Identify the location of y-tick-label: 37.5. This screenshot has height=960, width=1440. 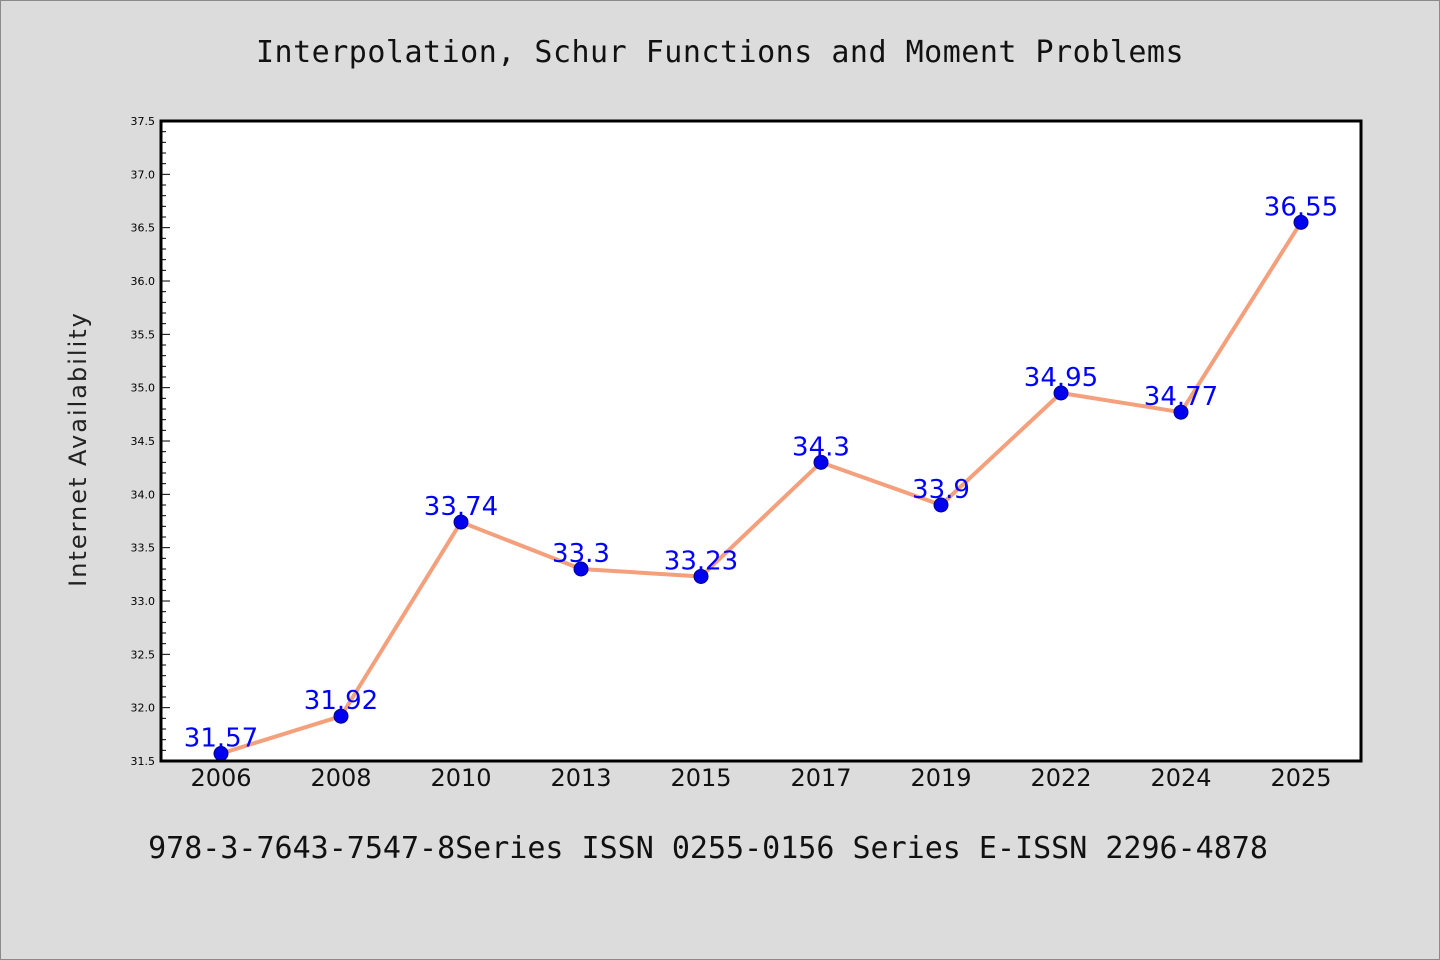
(143, 121).